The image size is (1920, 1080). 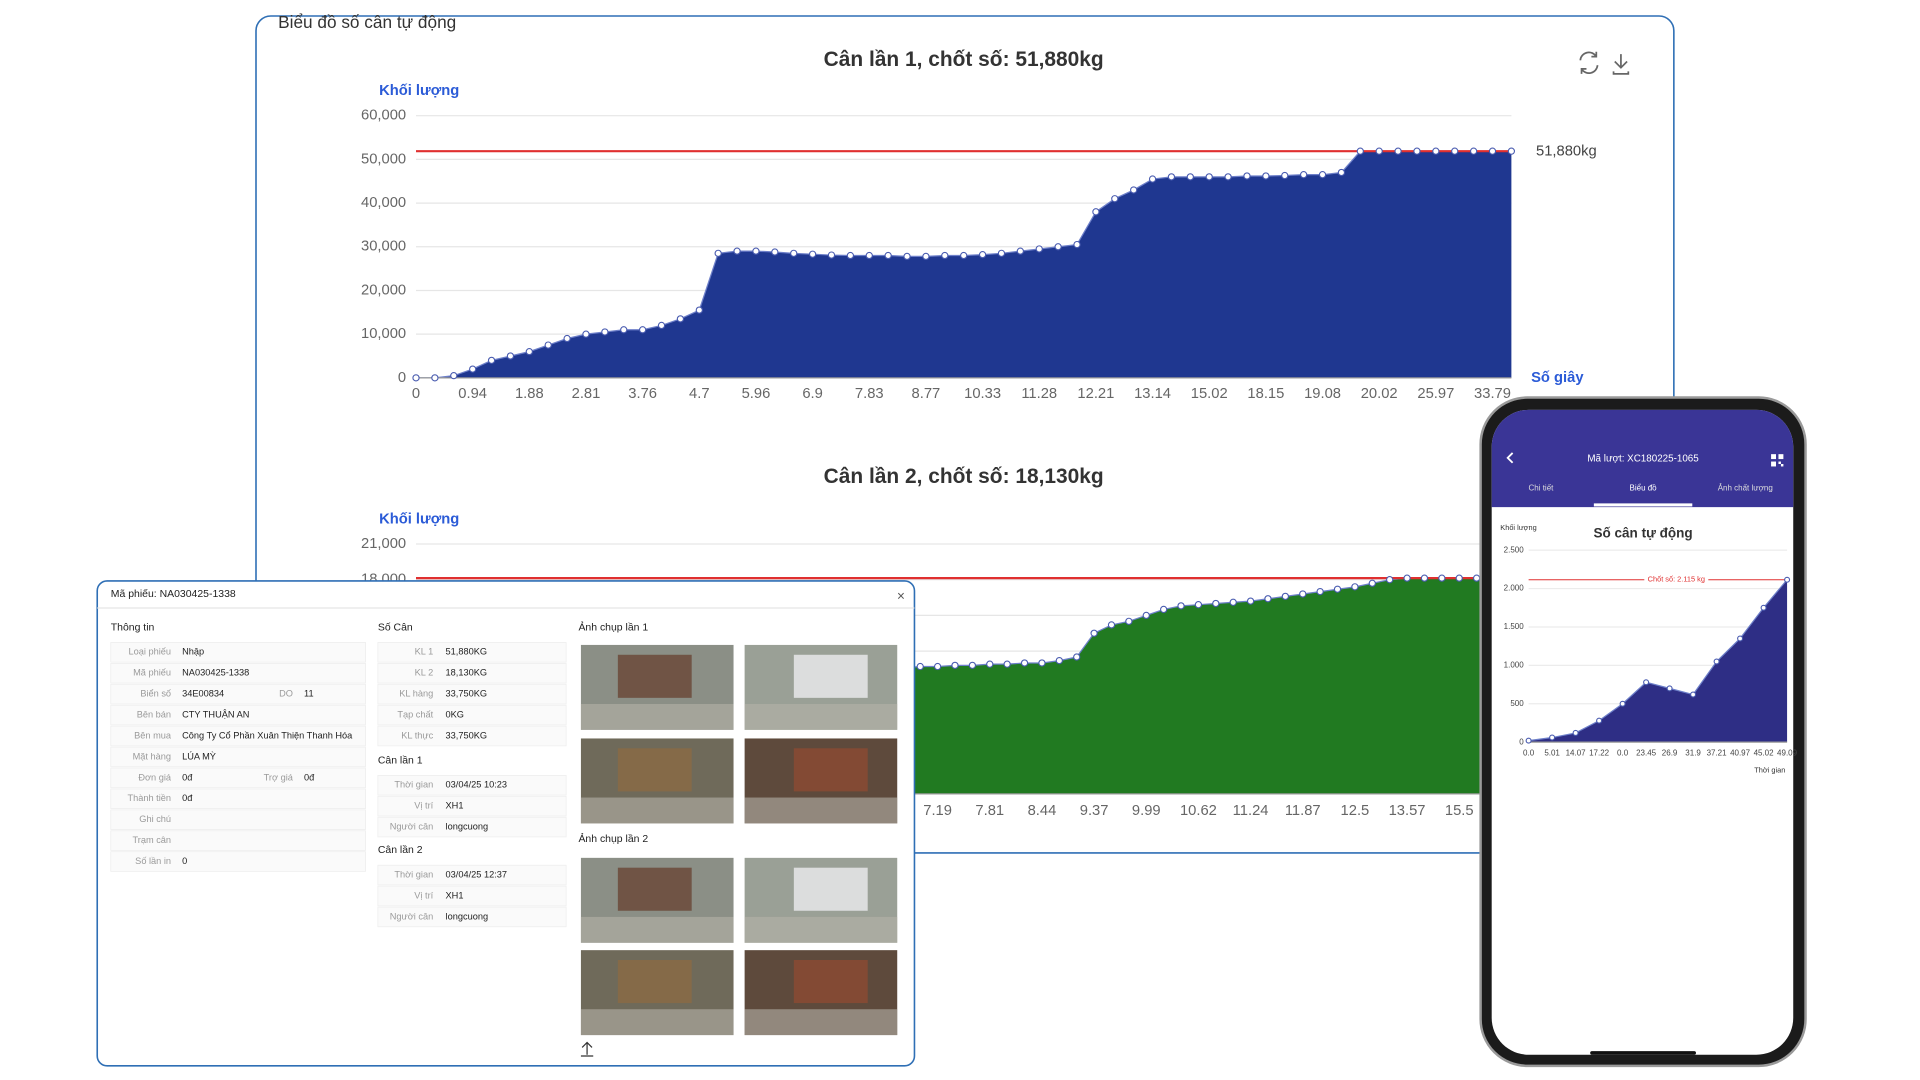 I want to click on field-label: Tạp chất, so click(x=415, y=715).